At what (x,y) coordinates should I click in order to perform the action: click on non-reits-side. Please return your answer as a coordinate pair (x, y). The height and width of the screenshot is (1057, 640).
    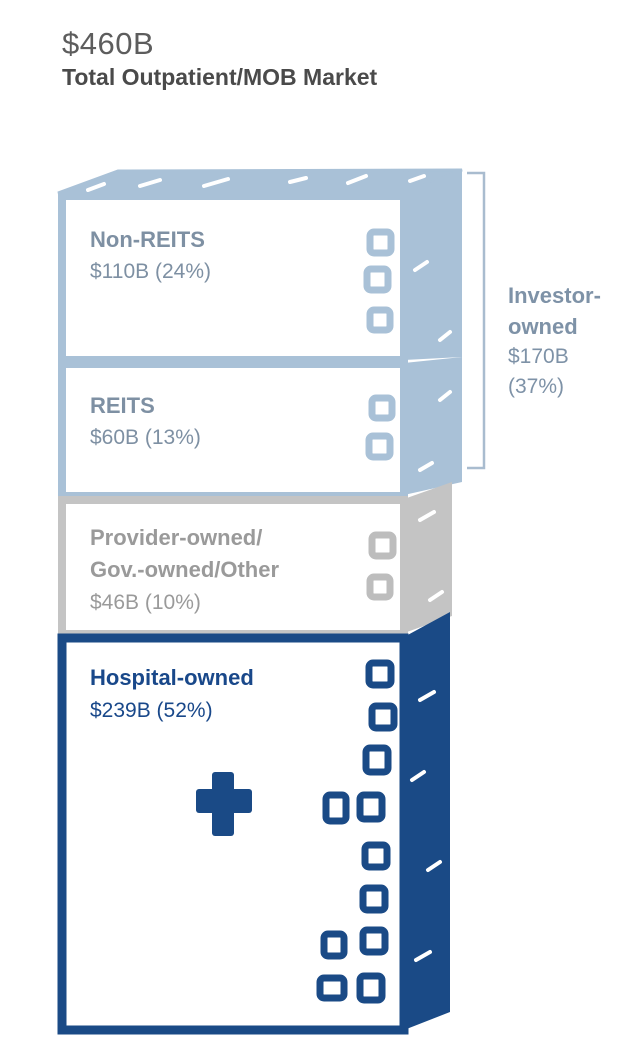
    Looking at the image, I should click on (433, 265).